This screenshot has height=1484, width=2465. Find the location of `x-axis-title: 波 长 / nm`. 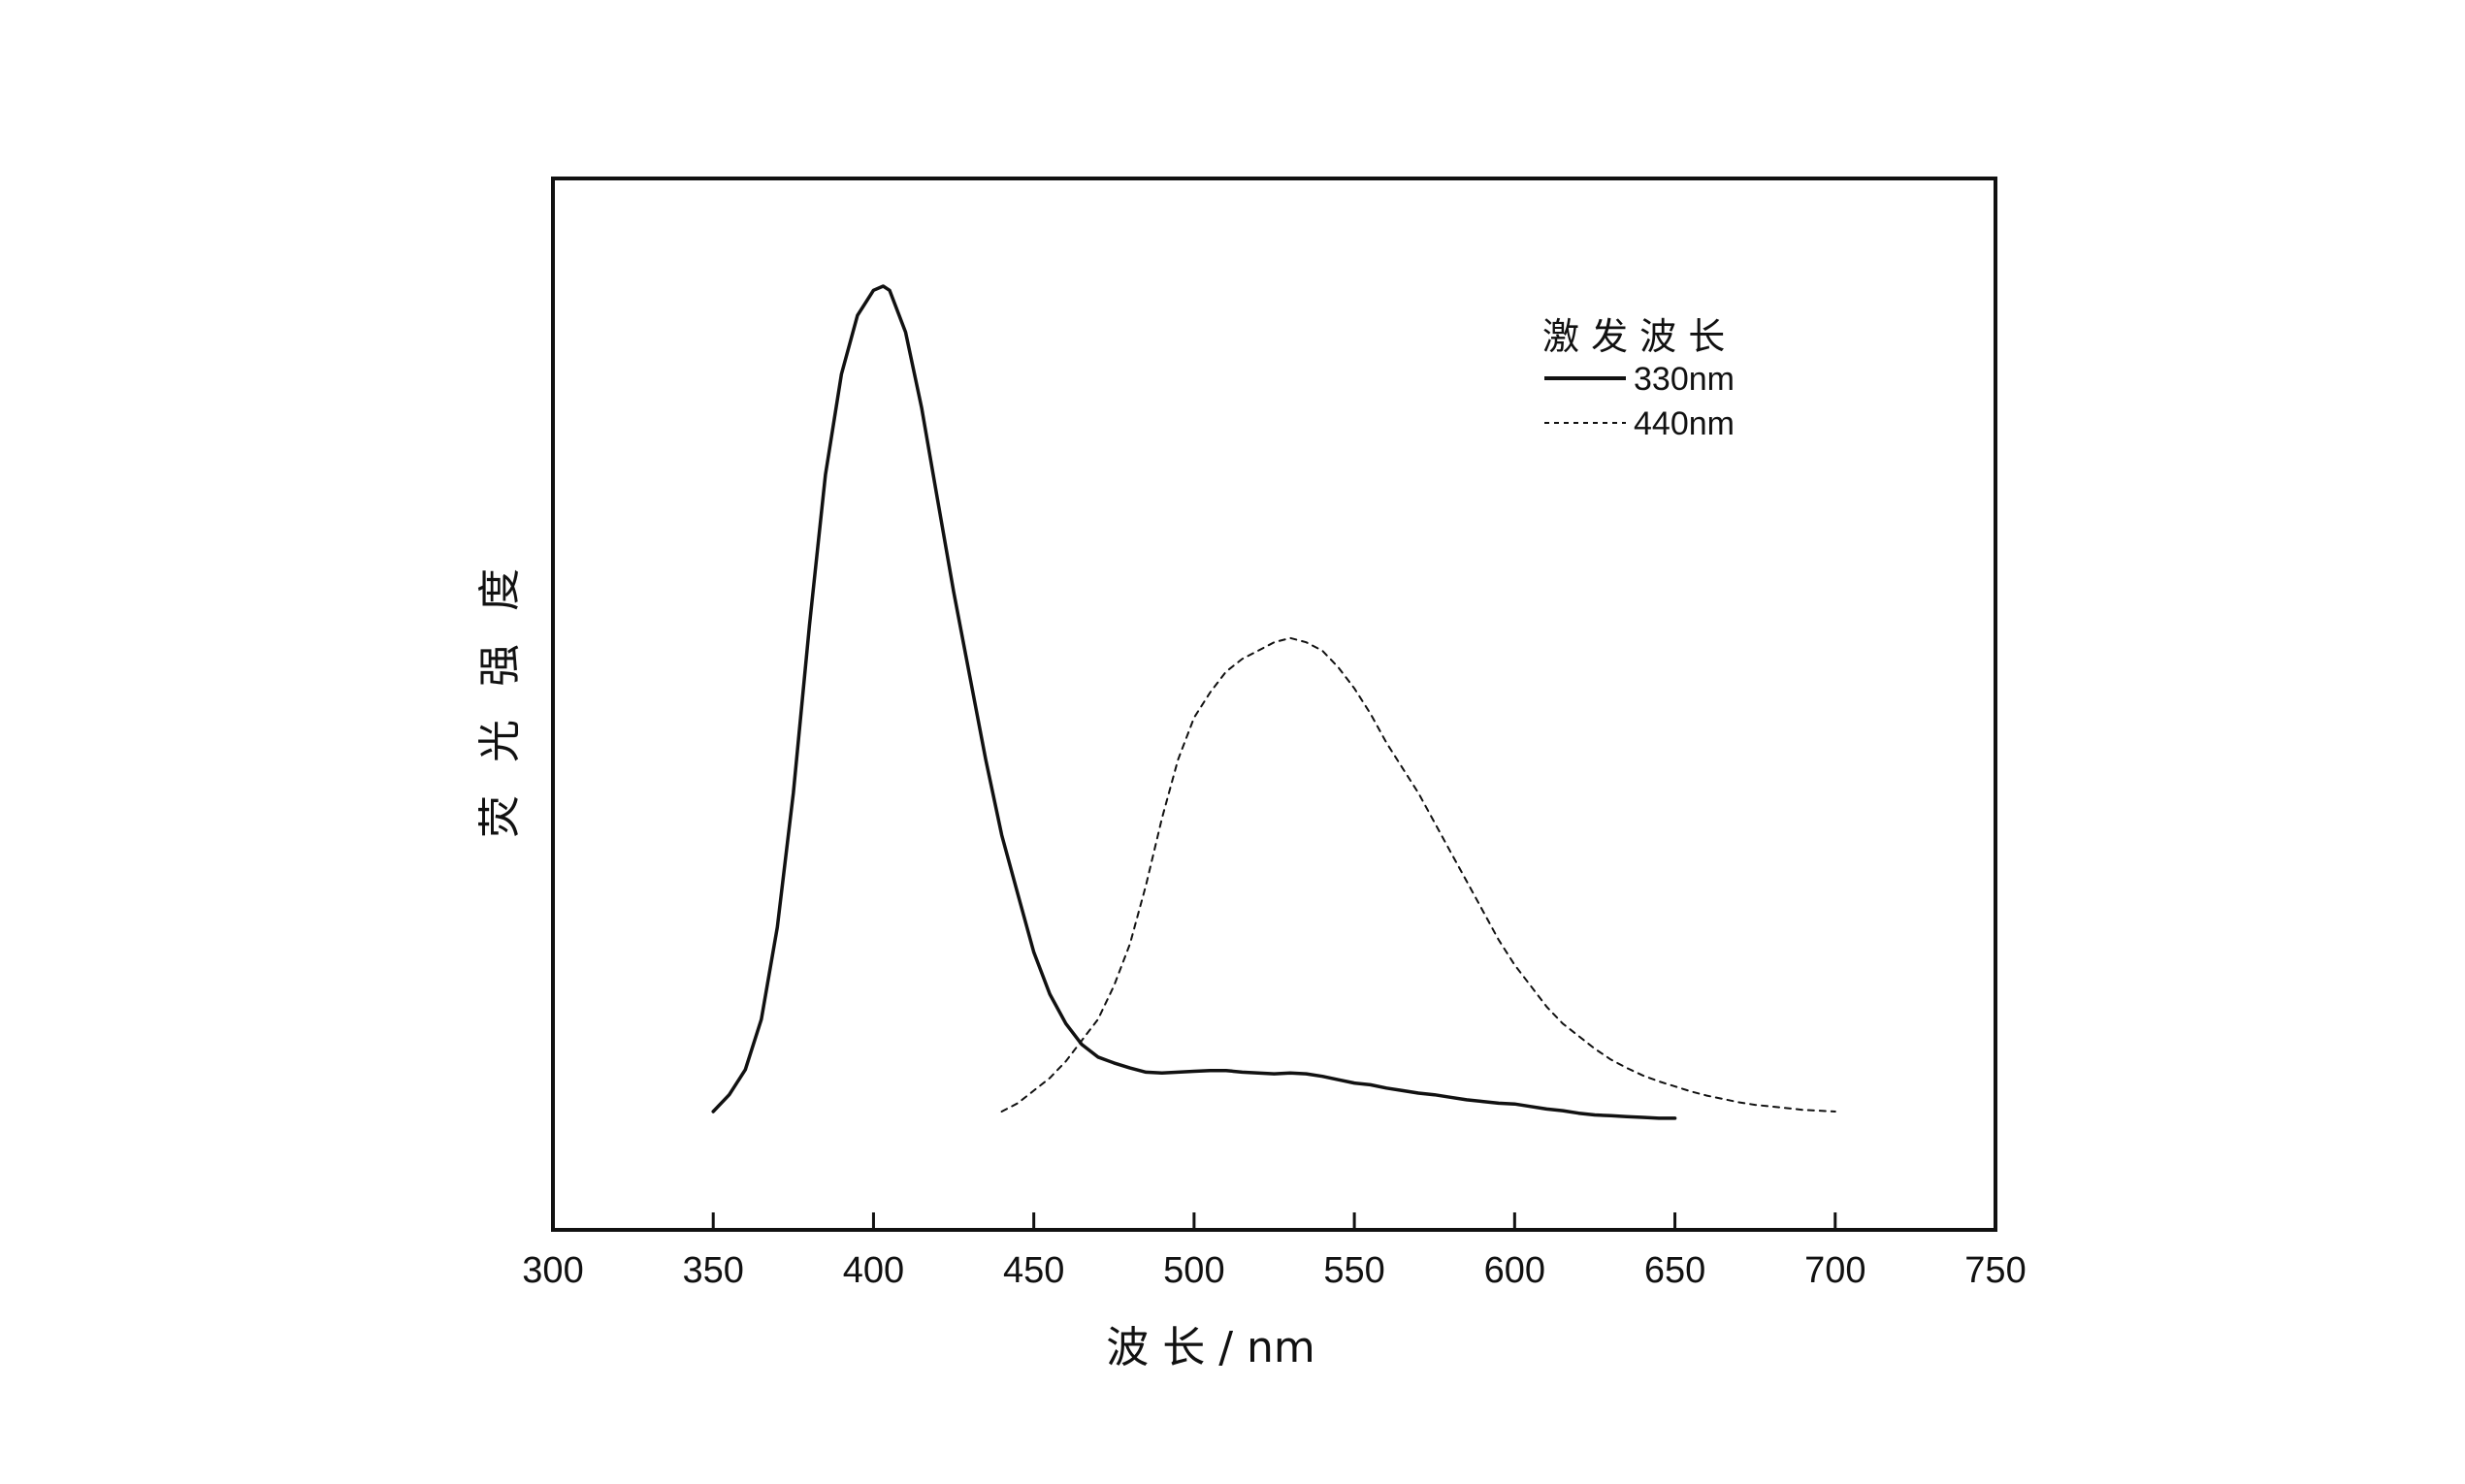

x-axis-title: 波 长 / nm is located at coordinates (1210, 1347).